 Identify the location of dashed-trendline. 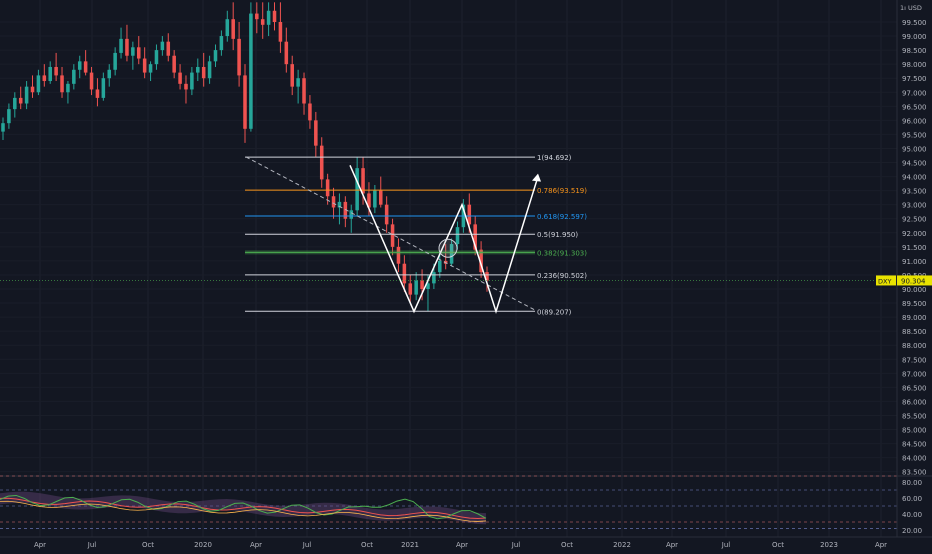
(390, 233).